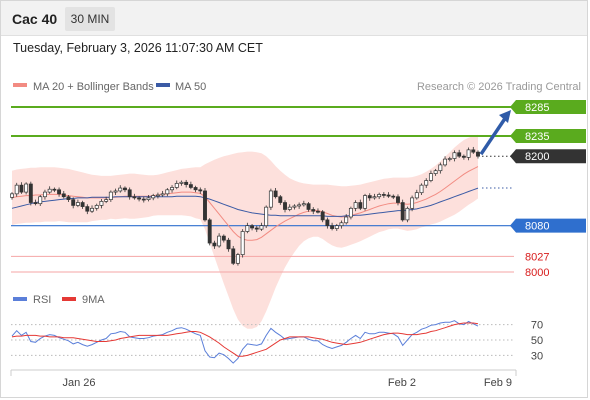  Describe the element at coordinates (537, 137) in the screenshot. I see `resistance-level-label: 8235` at that location.